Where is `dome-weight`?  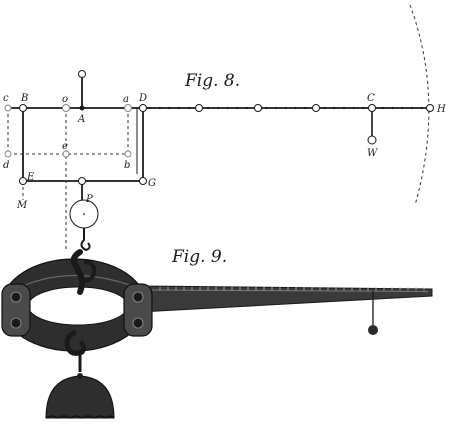 dome-weight is located at coordinates (80, 397).